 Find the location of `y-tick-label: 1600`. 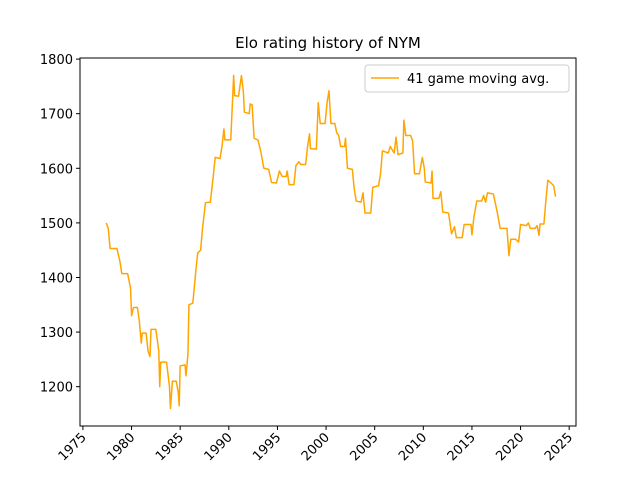

y-tick-label: 1600 is located at coordinates (56, 169).